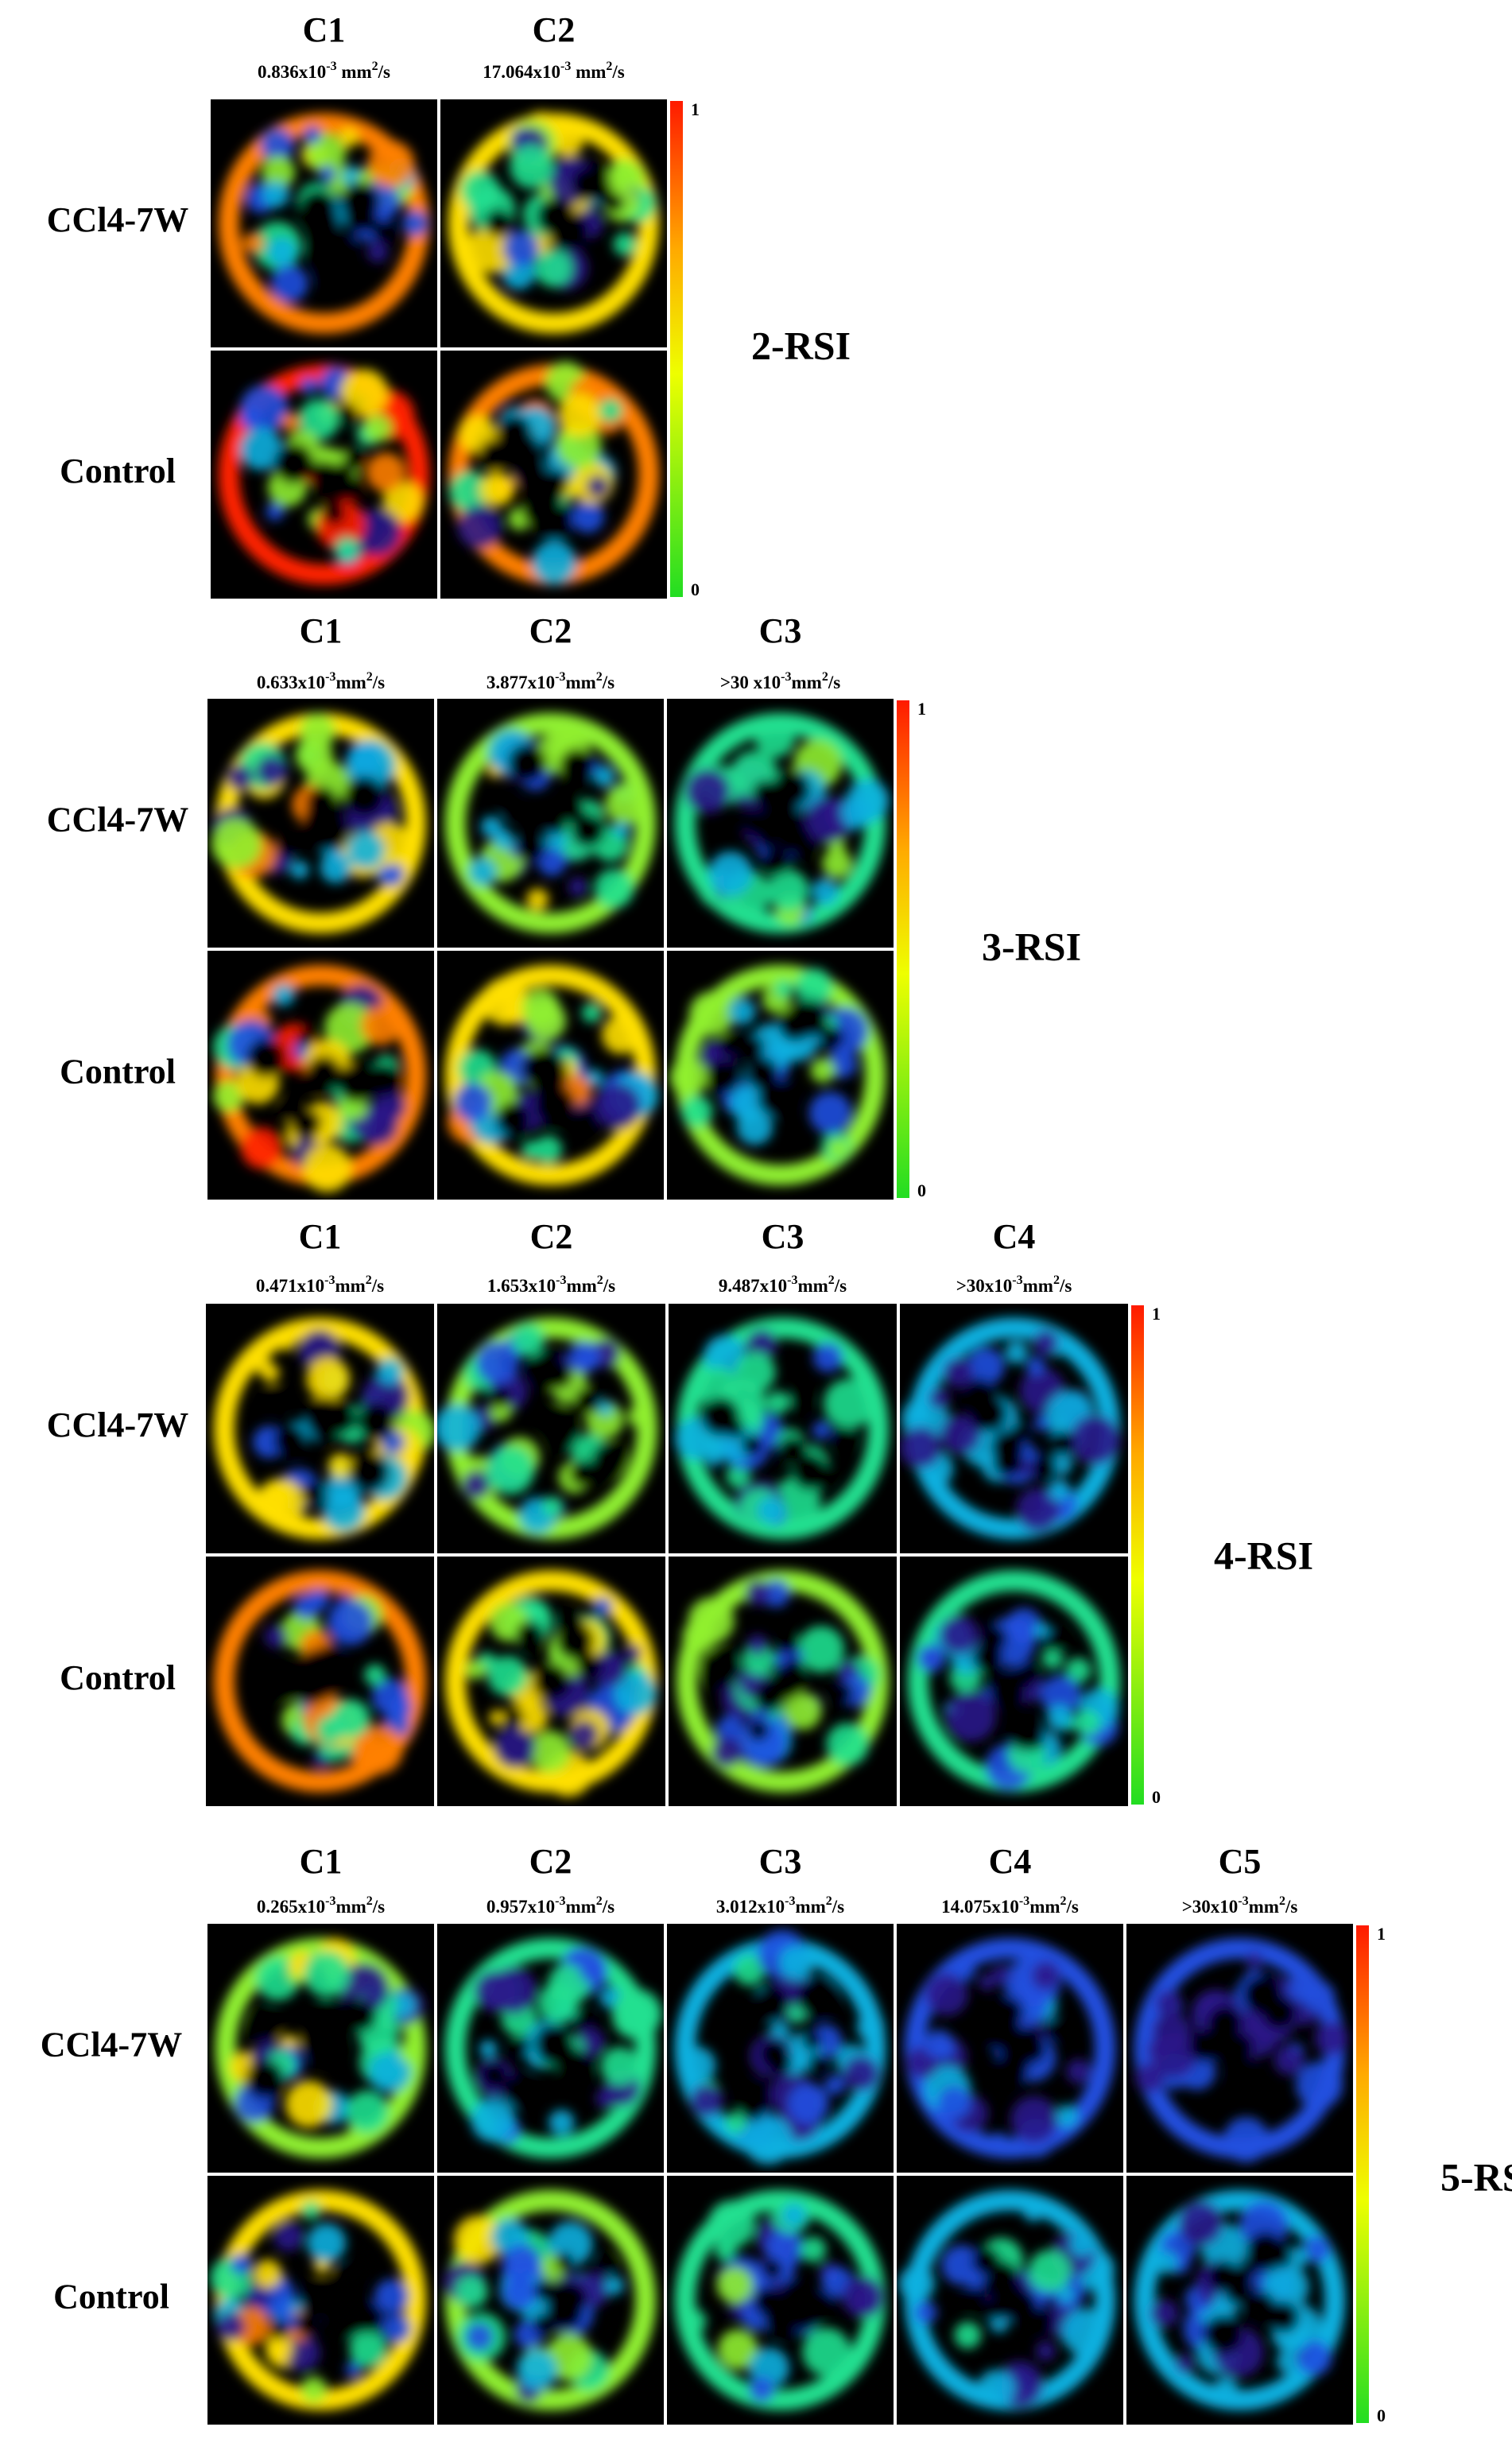 This screenshot has height=2458, width=1512. What do you see at coordinates (676, 349) in the screenshot?
I see `colorbar` at bounding box center [676, 349].